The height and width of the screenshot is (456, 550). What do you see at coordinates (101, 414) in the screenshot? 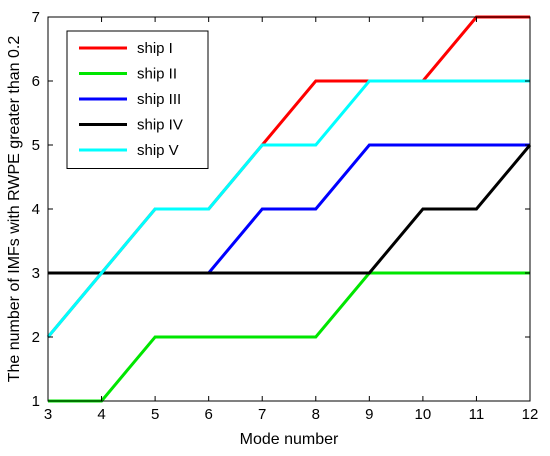
I see `x-tick-label: 4` at bounding box center [101, 414].